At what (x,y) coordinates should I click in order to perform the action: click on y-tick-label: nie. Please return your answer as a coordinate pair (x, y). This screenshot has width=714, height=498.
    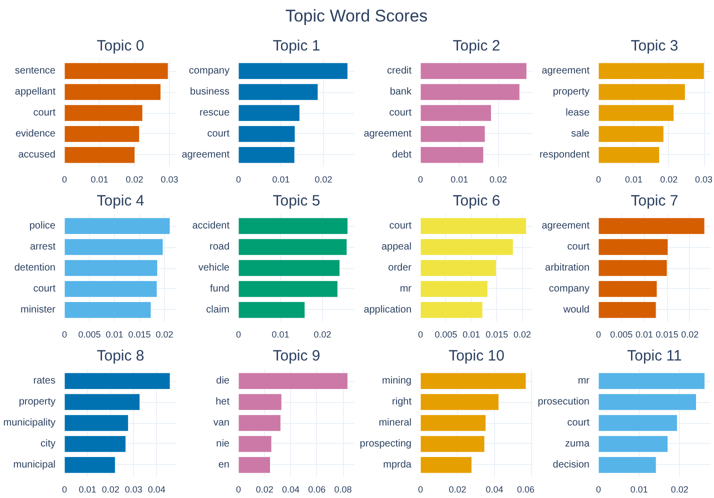
    Looking at the image, I should click on (223, 444).